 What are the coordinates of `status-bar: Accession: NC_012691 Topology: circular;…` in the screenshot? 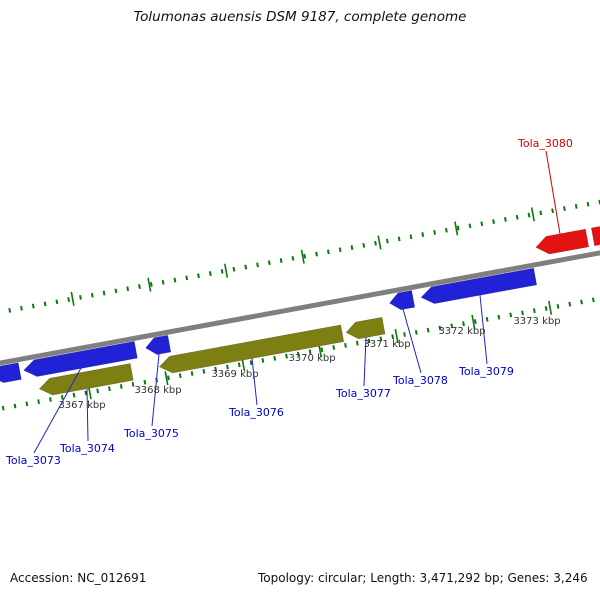 It's located at (300, 581).